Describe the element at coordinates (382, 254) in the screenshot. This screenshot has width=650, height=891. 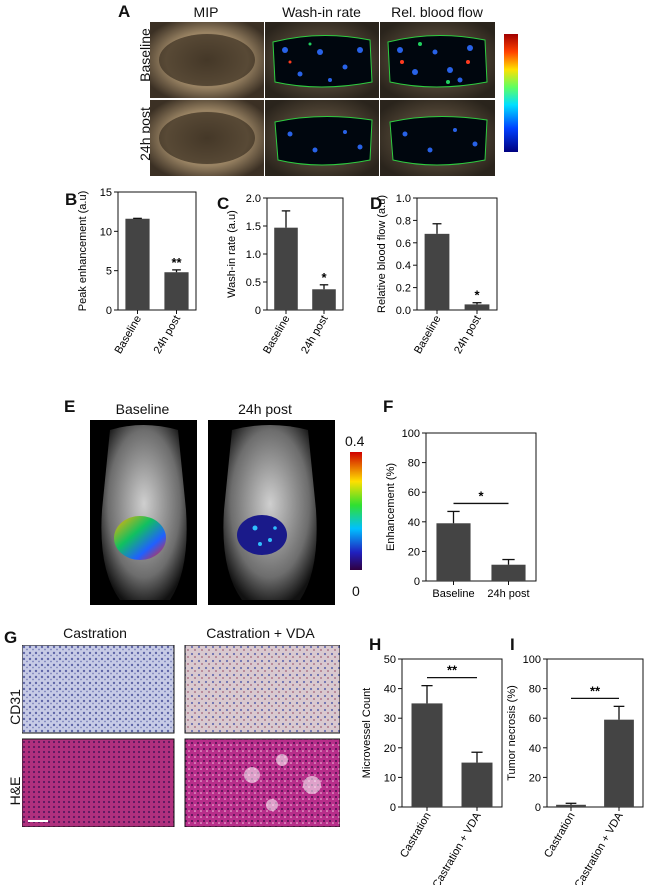
I see `y-axis-label: Relative blood flow (a.u)` at that location.